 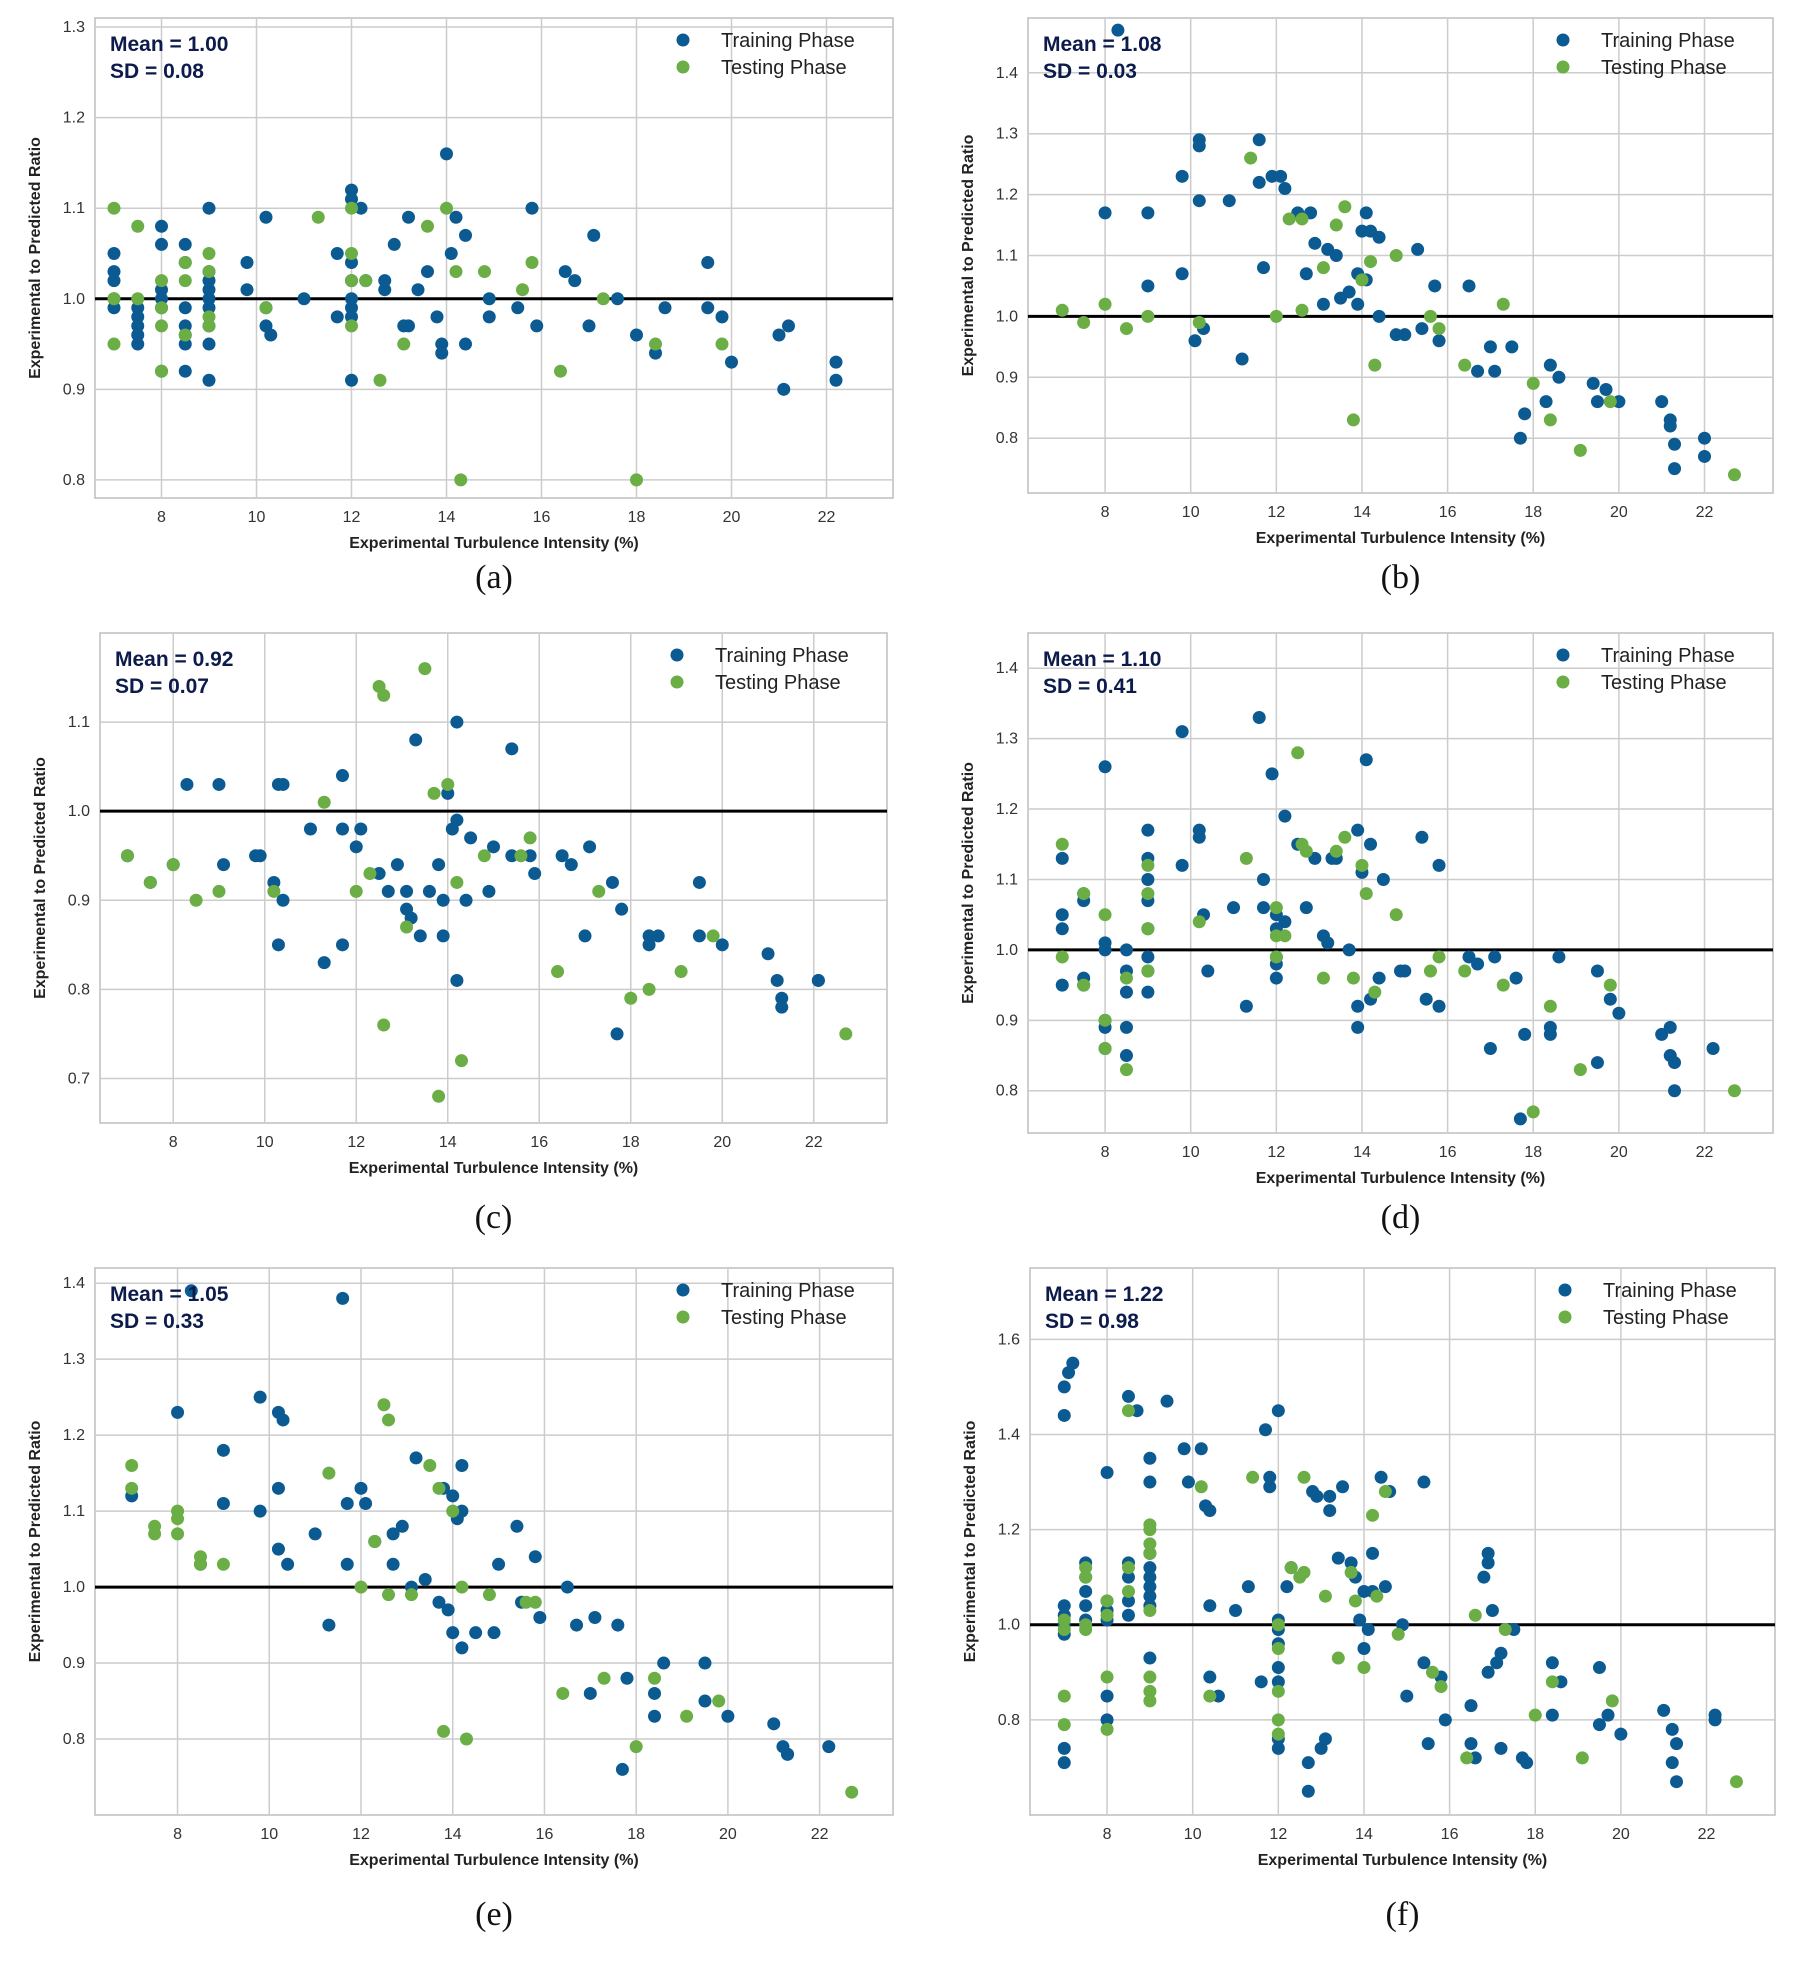 I want to click on x-tick-label: 20, so click(x=728, y=1834).